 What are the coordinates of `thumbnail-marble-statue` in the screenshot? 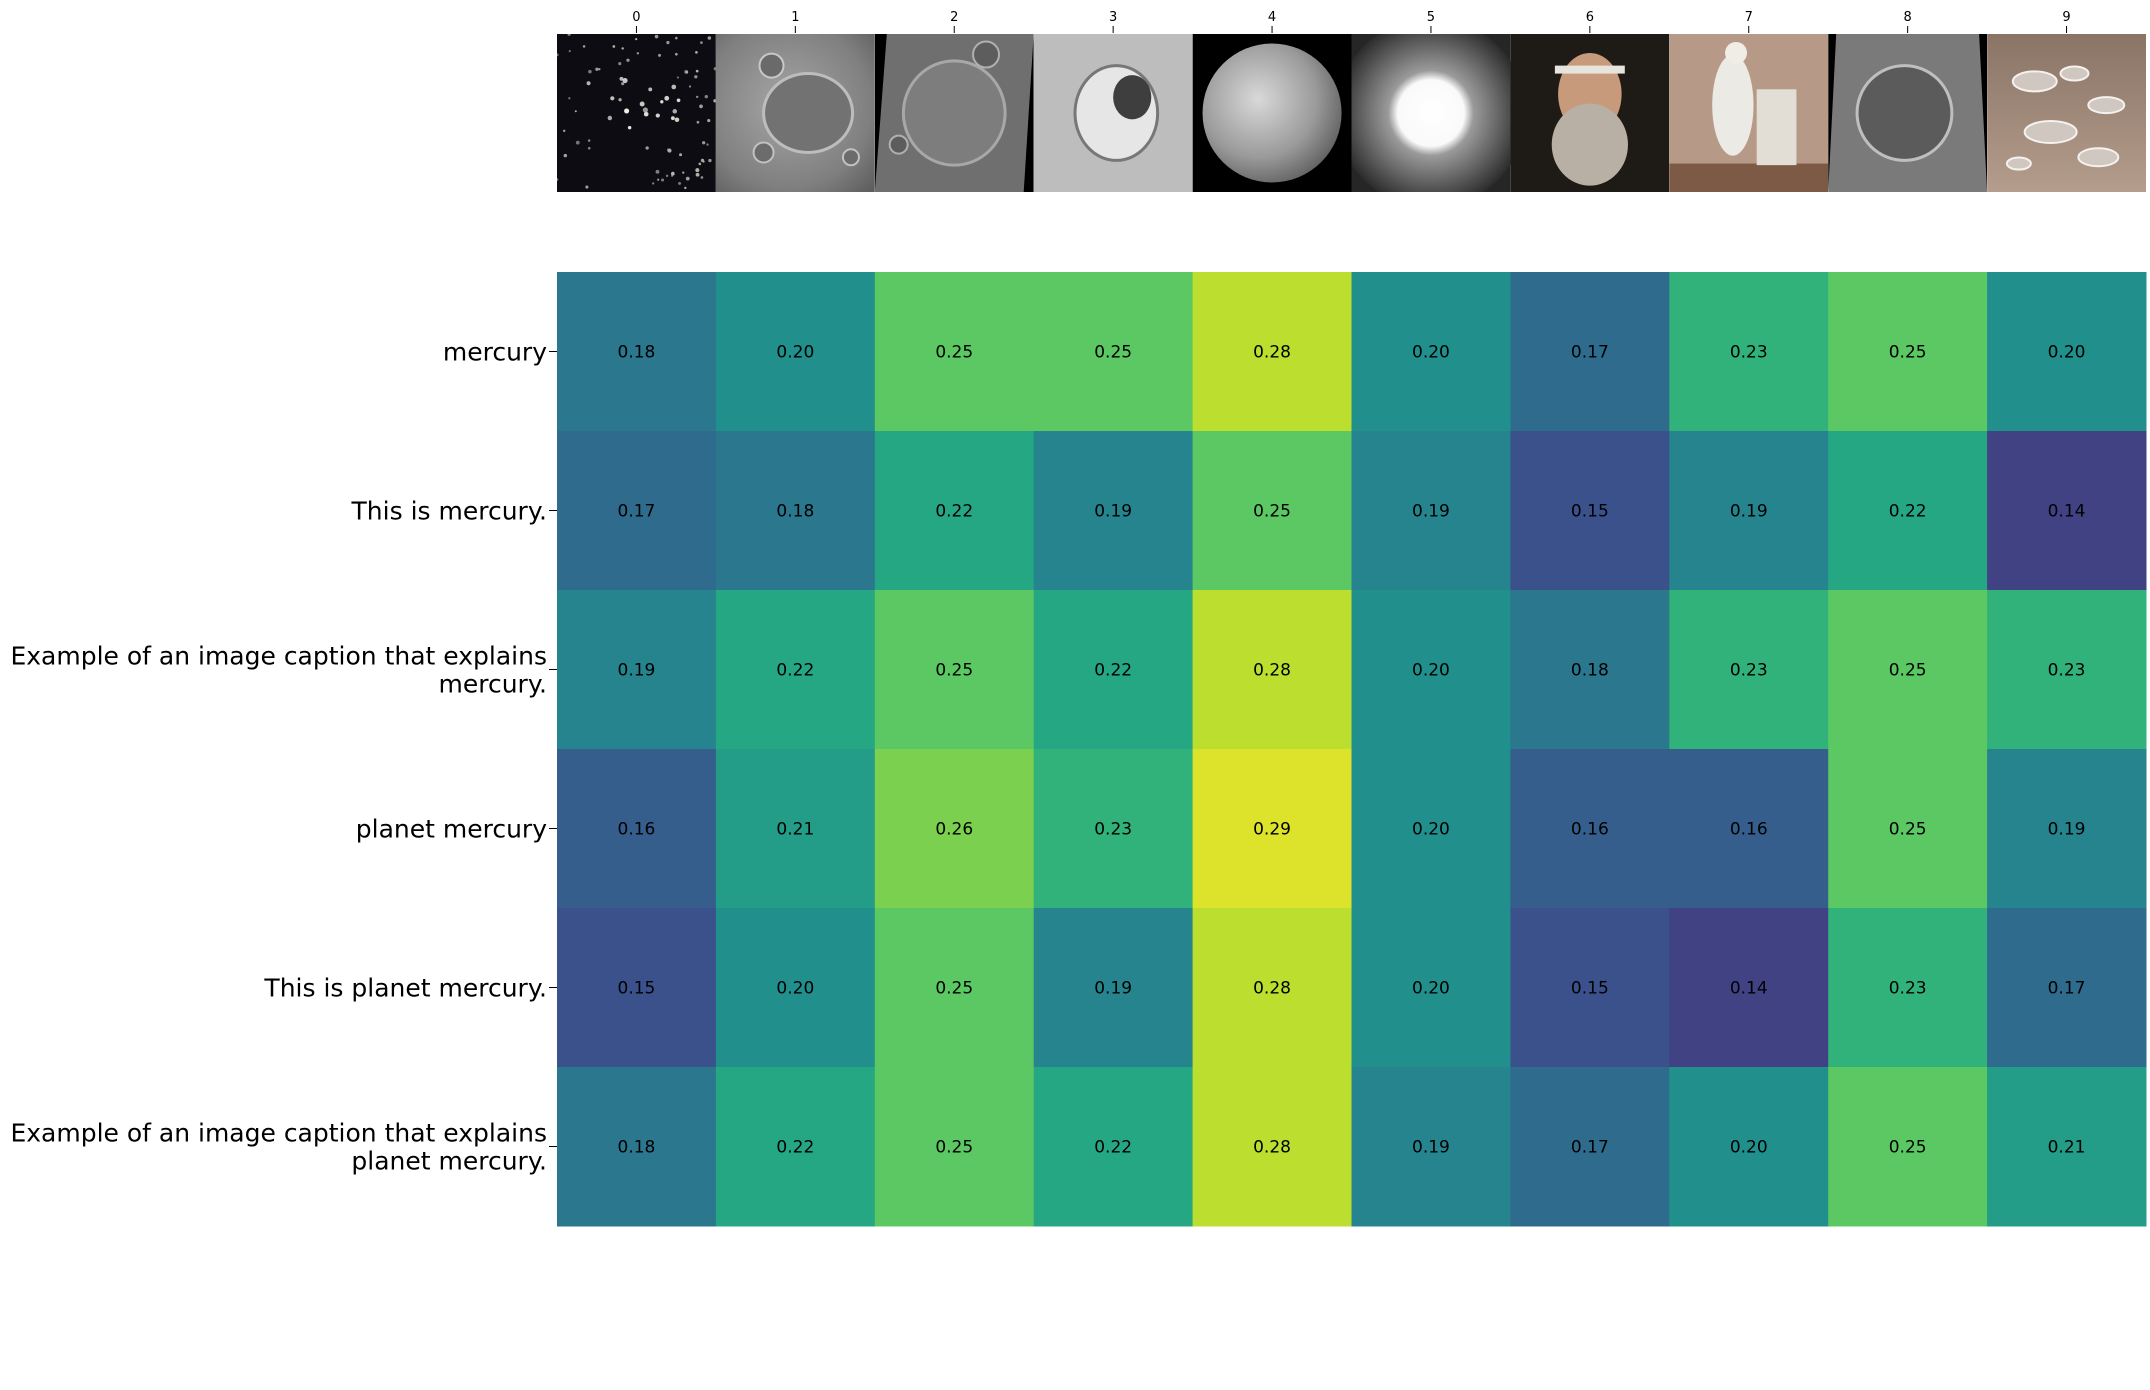 It's located at (1748, 113).